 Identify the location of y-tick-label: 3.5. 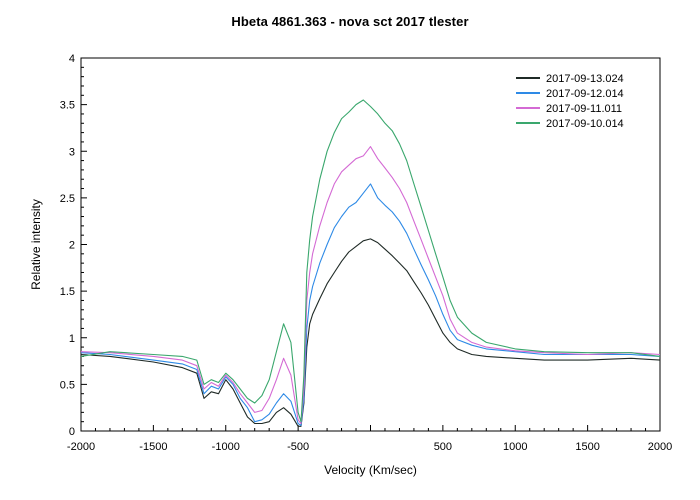
(67, 106).